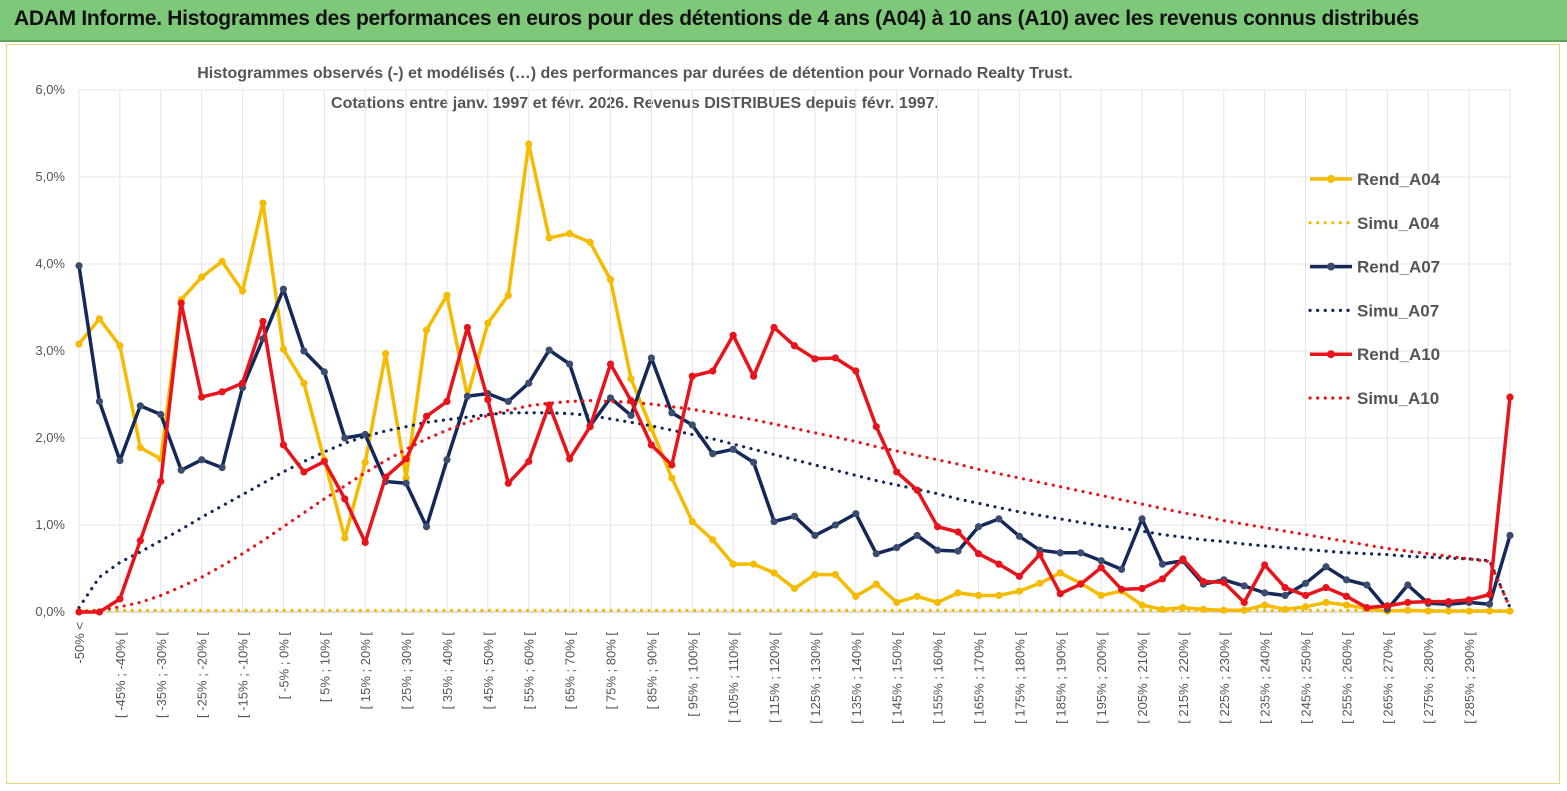 The image size is (1567, 791). I want to click on x-tick-label: [ 15% ; 20% [, so click(365, 671).